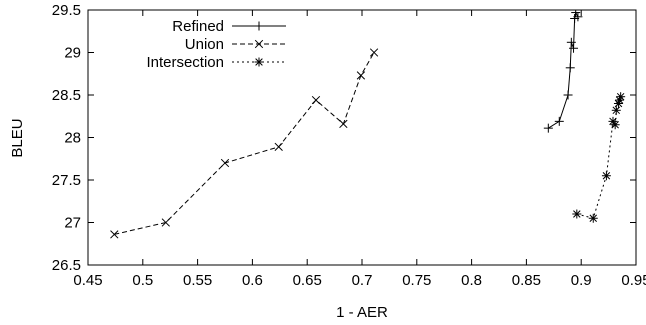  Describe the element at coordinates (416, 280) in the screenshot. I see `x-tick-label: 0.75` at that location.